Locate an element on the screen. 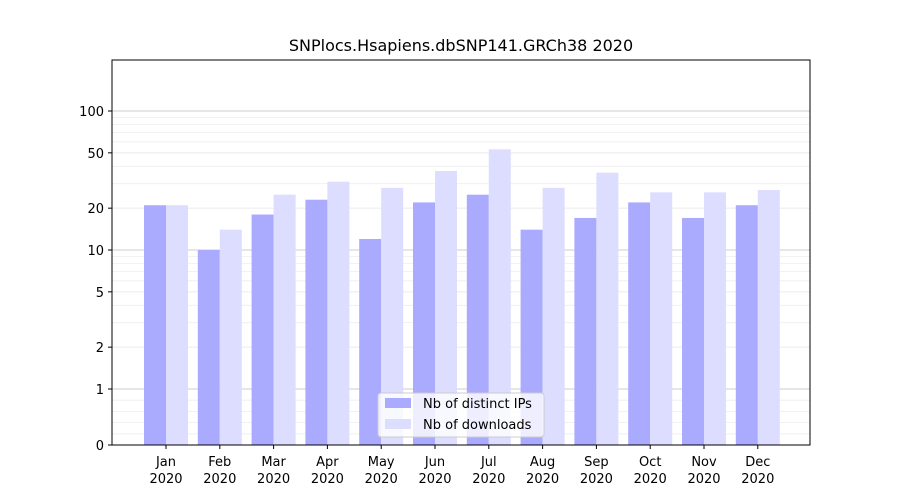  bar-distinct-ips-jan is located at coordinates (155, 325).